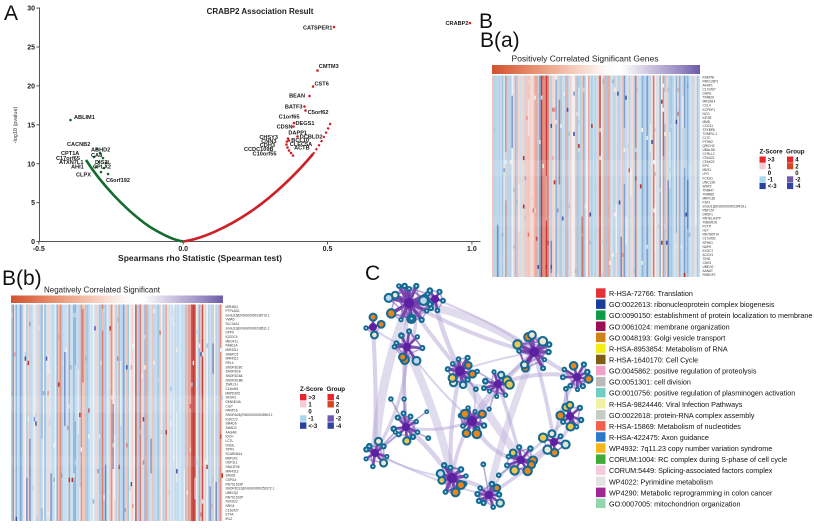 Image resolution: width=814 pixels, height=529 pixels. Describe the element at coordinates (329, 67) in the screenshot. I see `svg-text: CMTM3` at that location.